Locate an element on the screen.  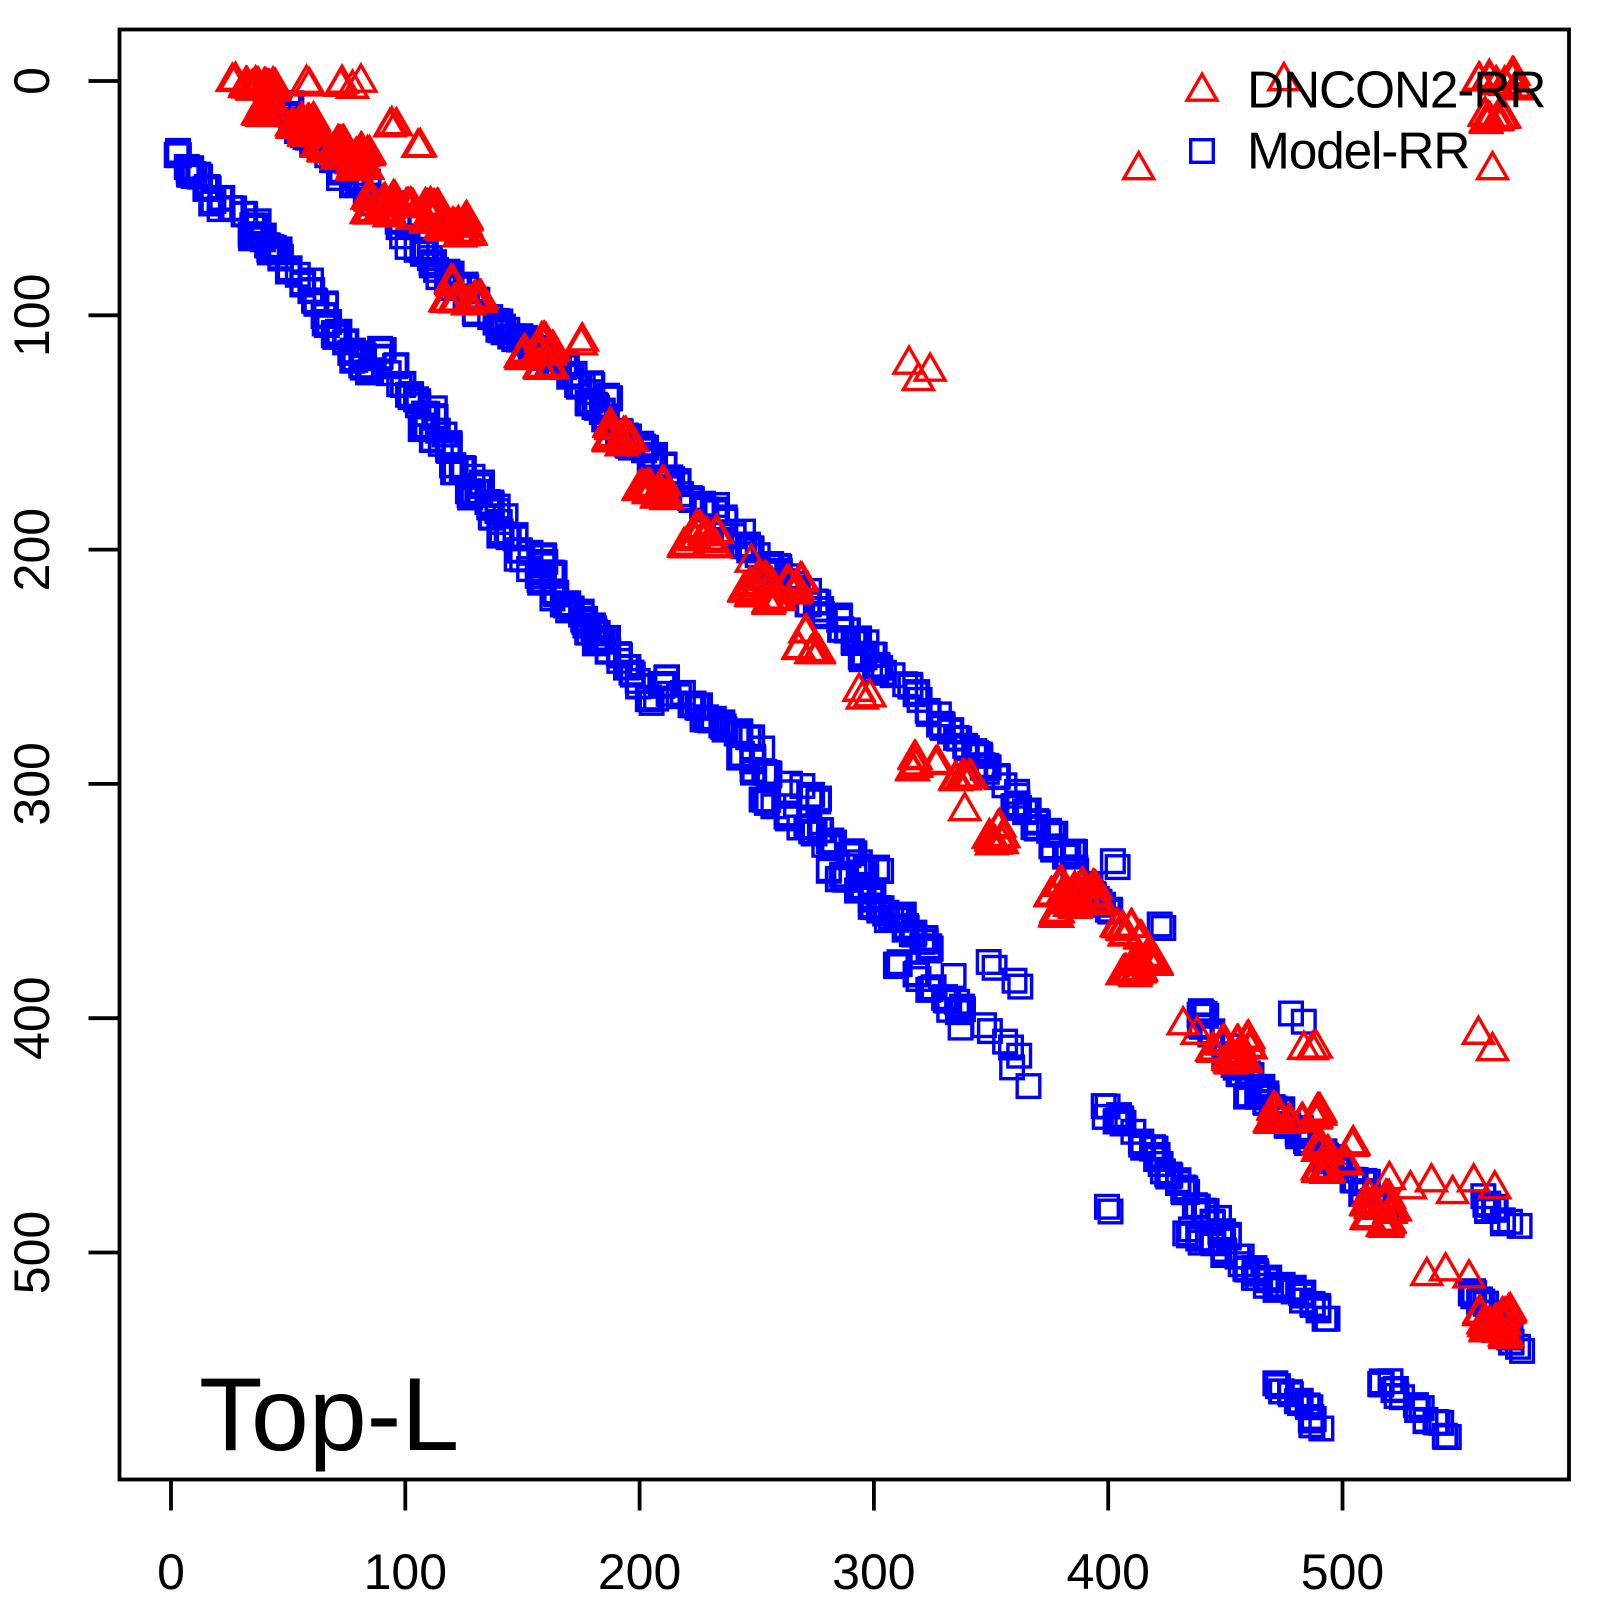
svg-text: Top-L is located at coordinates (329, 1415).